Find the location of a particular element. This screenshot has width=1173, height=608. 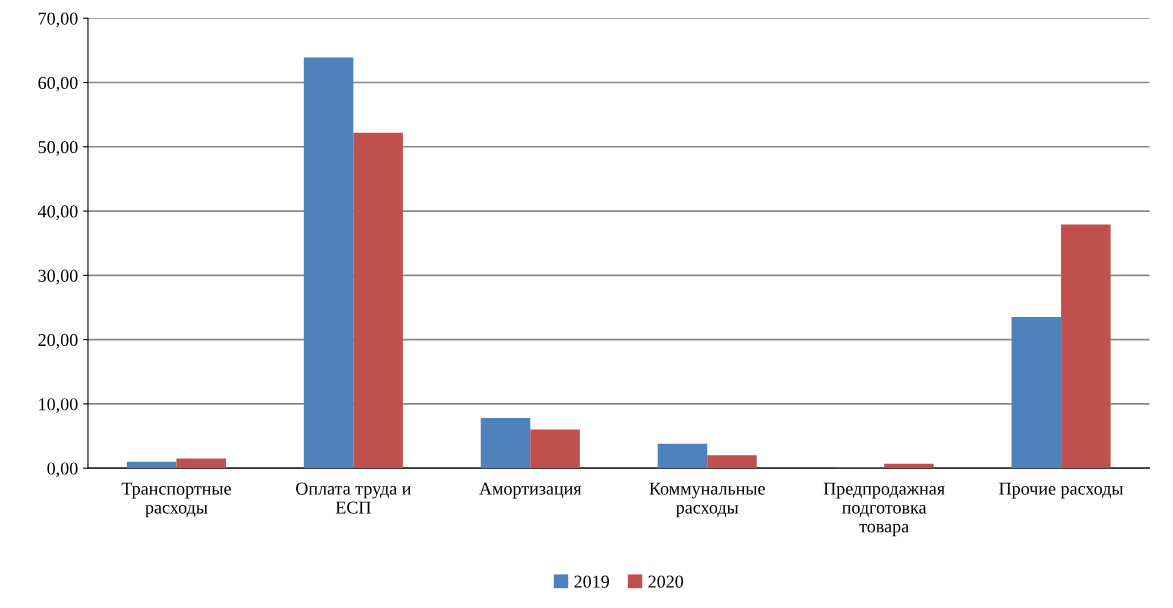

y-tick-label: 70,00 is located at coordinates (58, 20).